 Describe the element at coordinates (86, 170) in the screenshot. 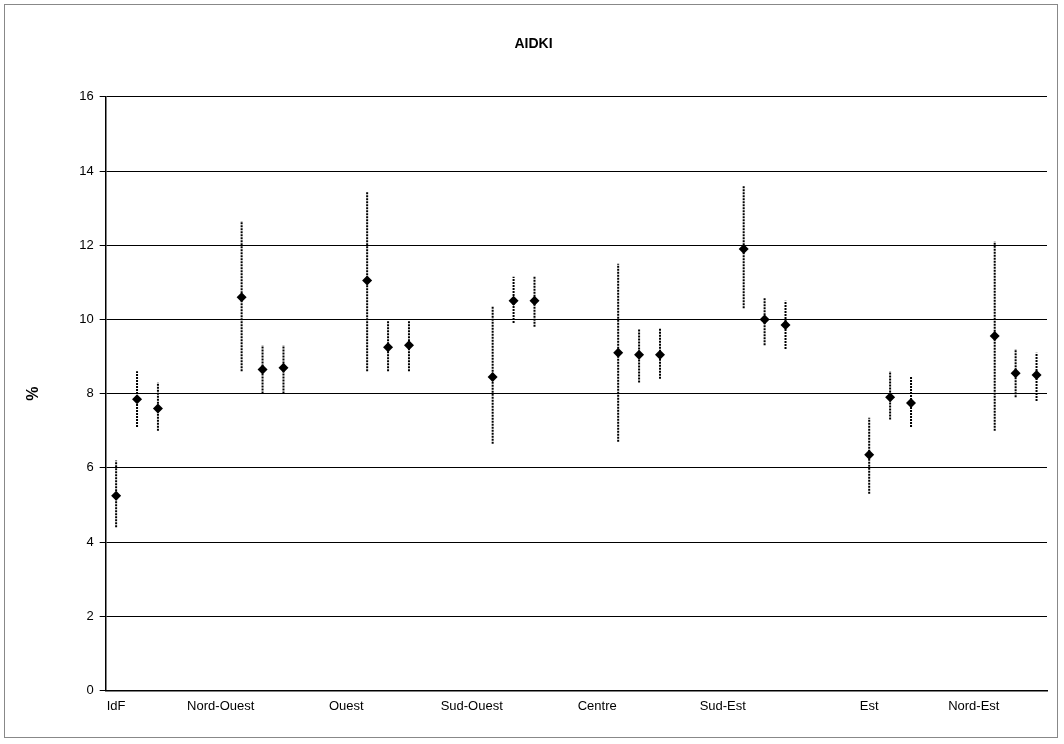

I see `y-tick-label: 14` at that location.